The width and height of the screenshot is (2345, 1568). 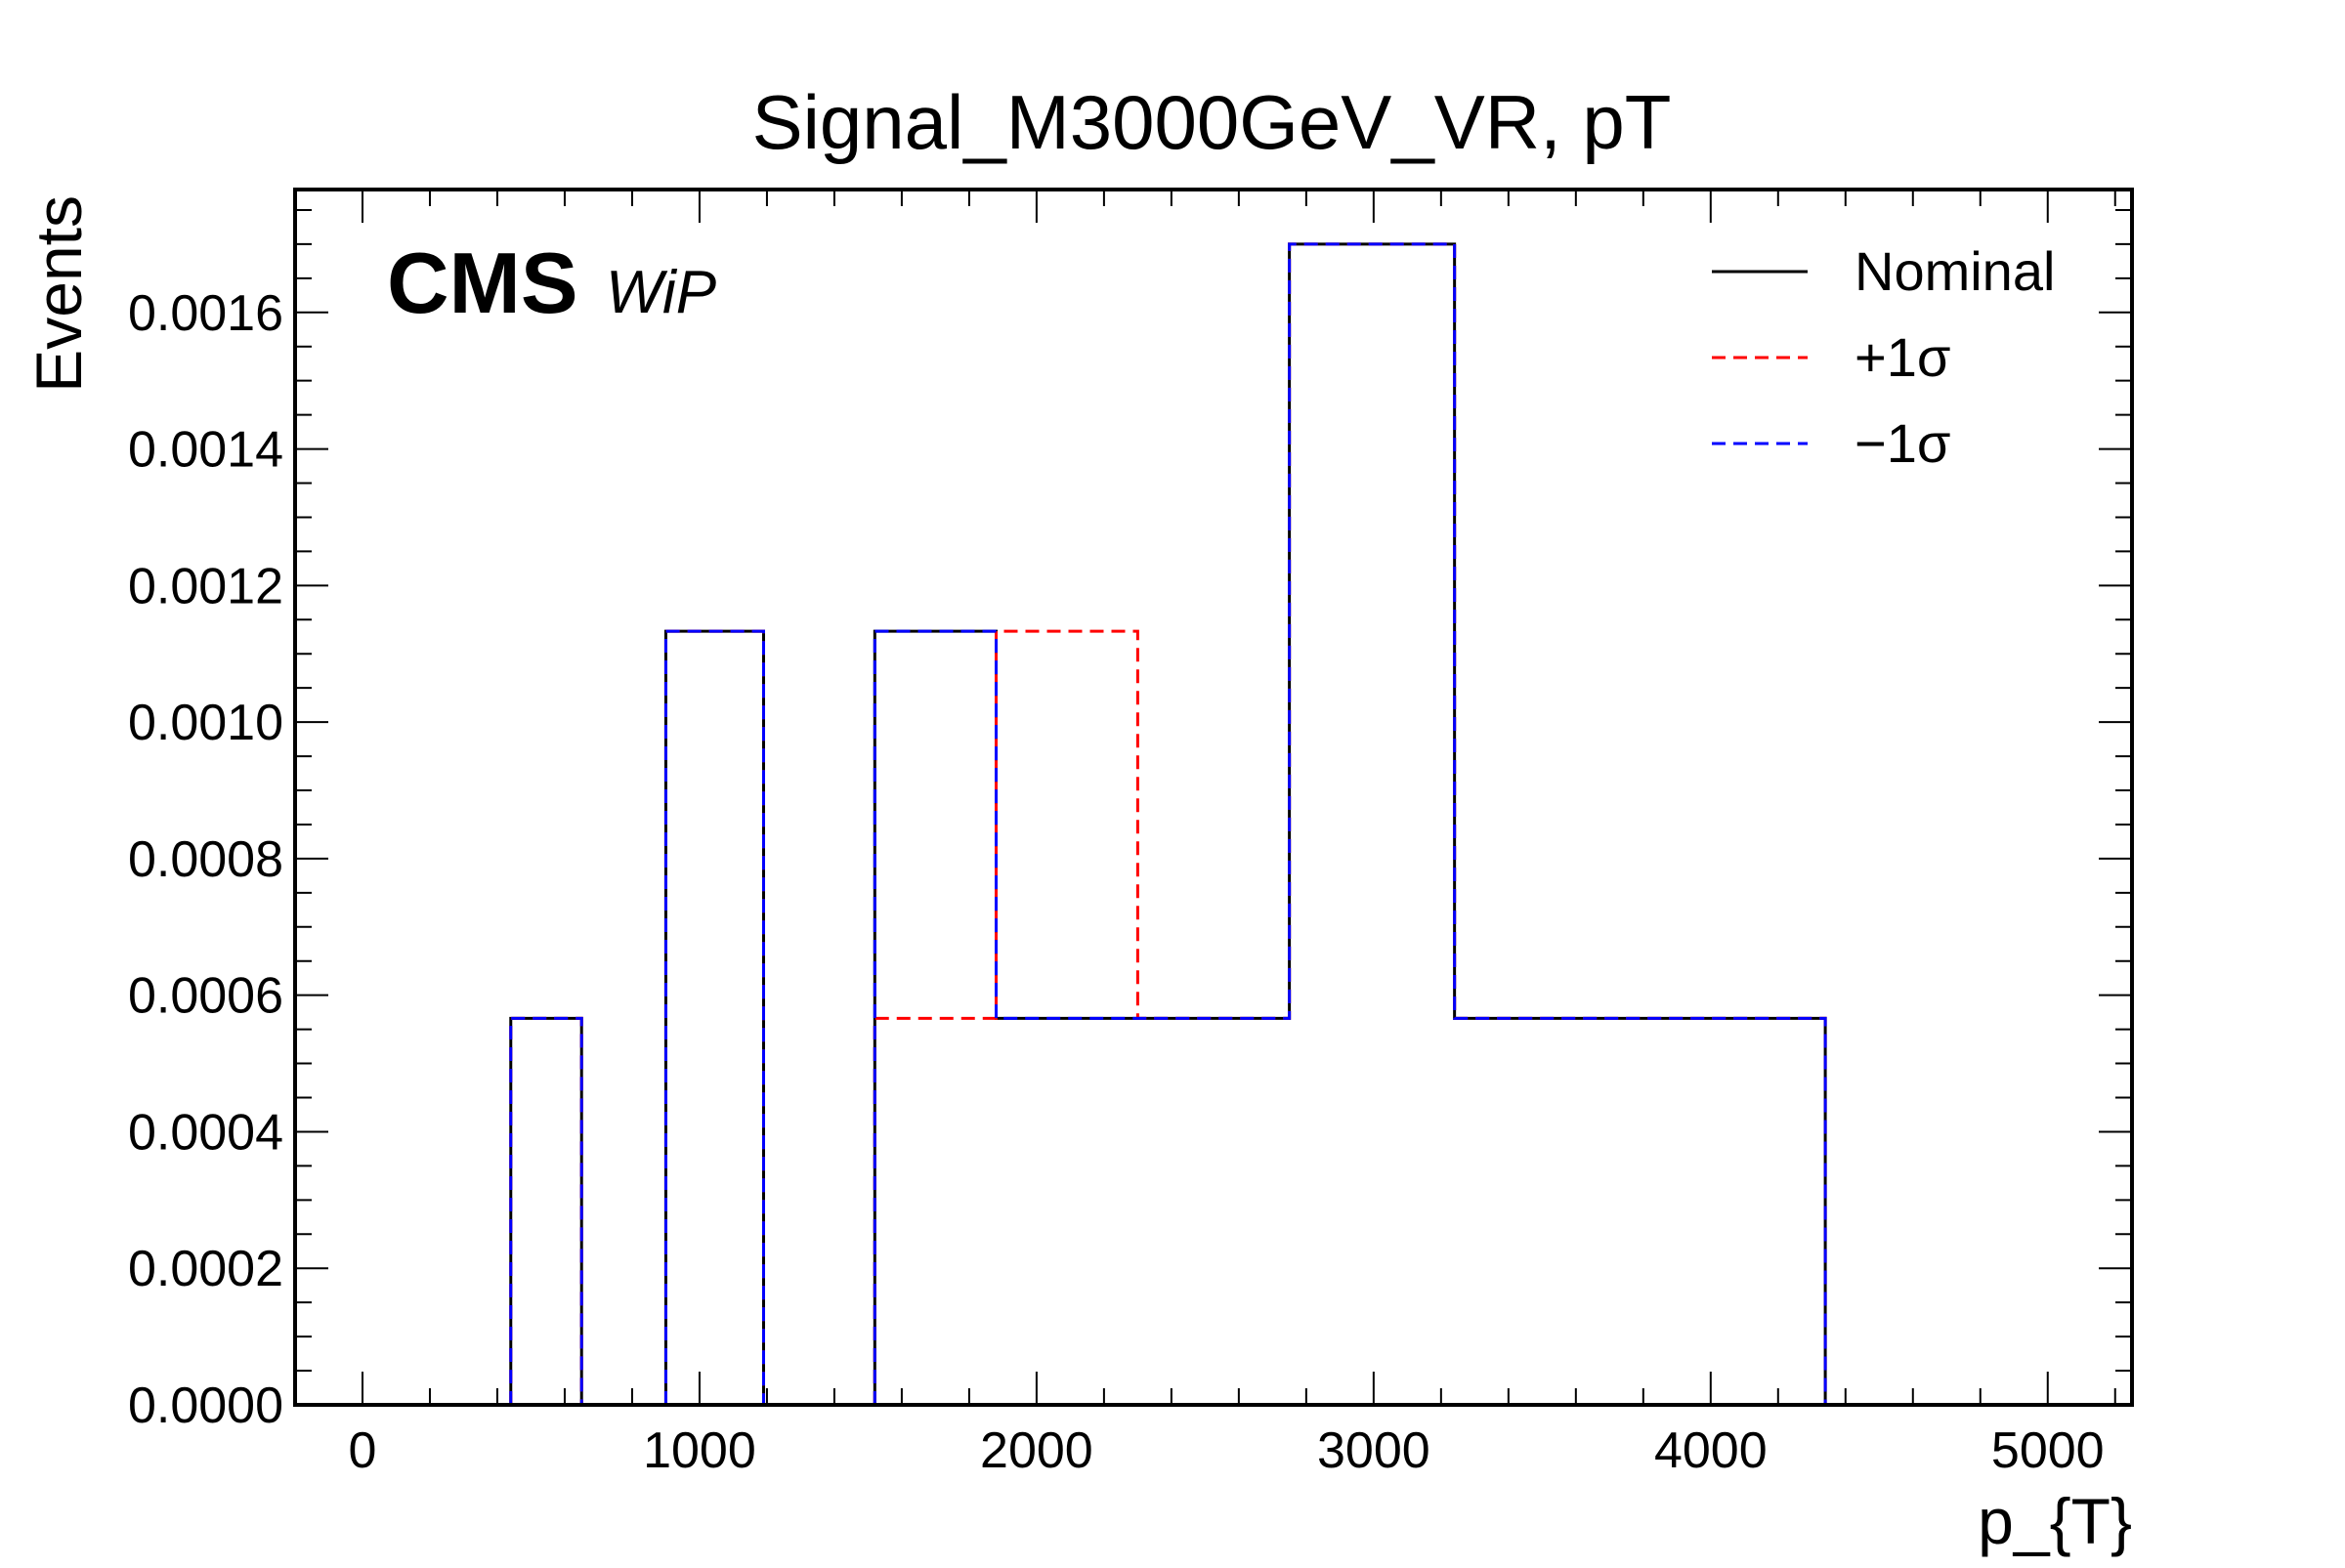 What do you see at coordinates (205, 313) in the screenshot?
I see `y-tick-label: 0.0016` at bounding box center [205, 313].